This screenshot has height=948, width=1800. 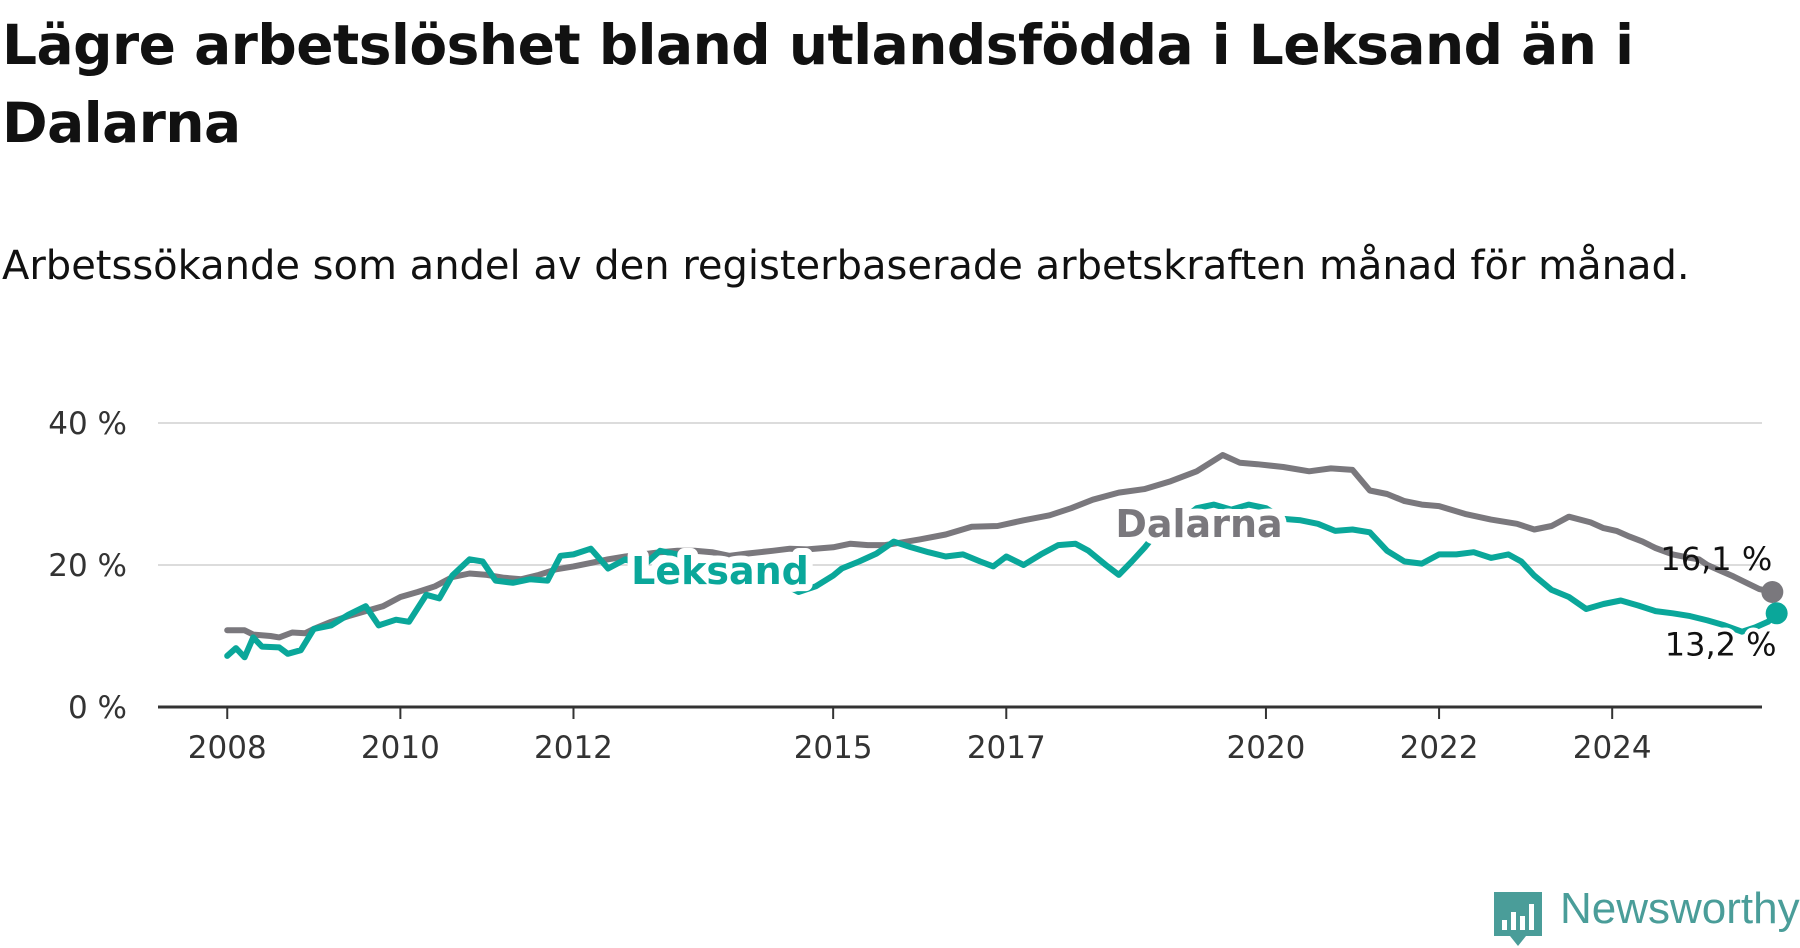 I want to click on newsworthy-logo-icon, so click(x=1518, y=919).